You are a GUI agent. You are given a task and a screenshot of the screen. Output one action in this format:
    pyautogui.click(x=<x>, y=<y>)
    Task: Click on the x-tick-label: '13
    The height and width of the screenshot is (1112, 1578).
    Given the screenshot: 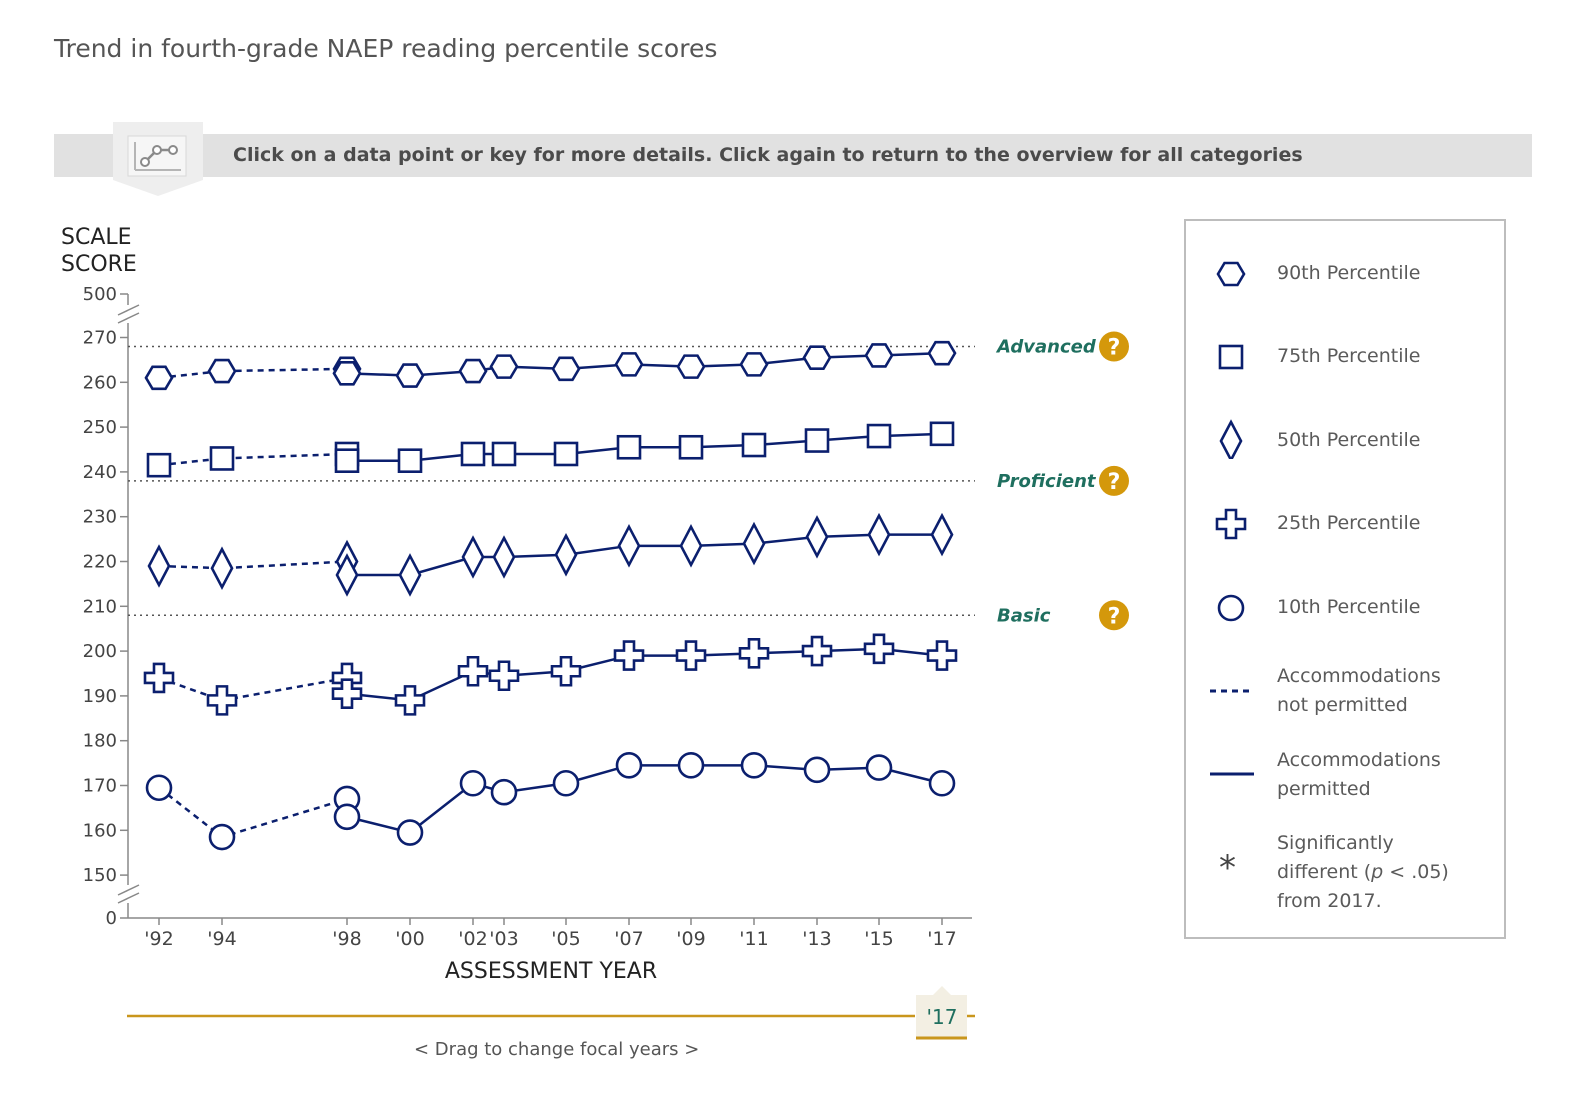 What is the action you would take?
    pyautogui.click(x=816, y=939)
    